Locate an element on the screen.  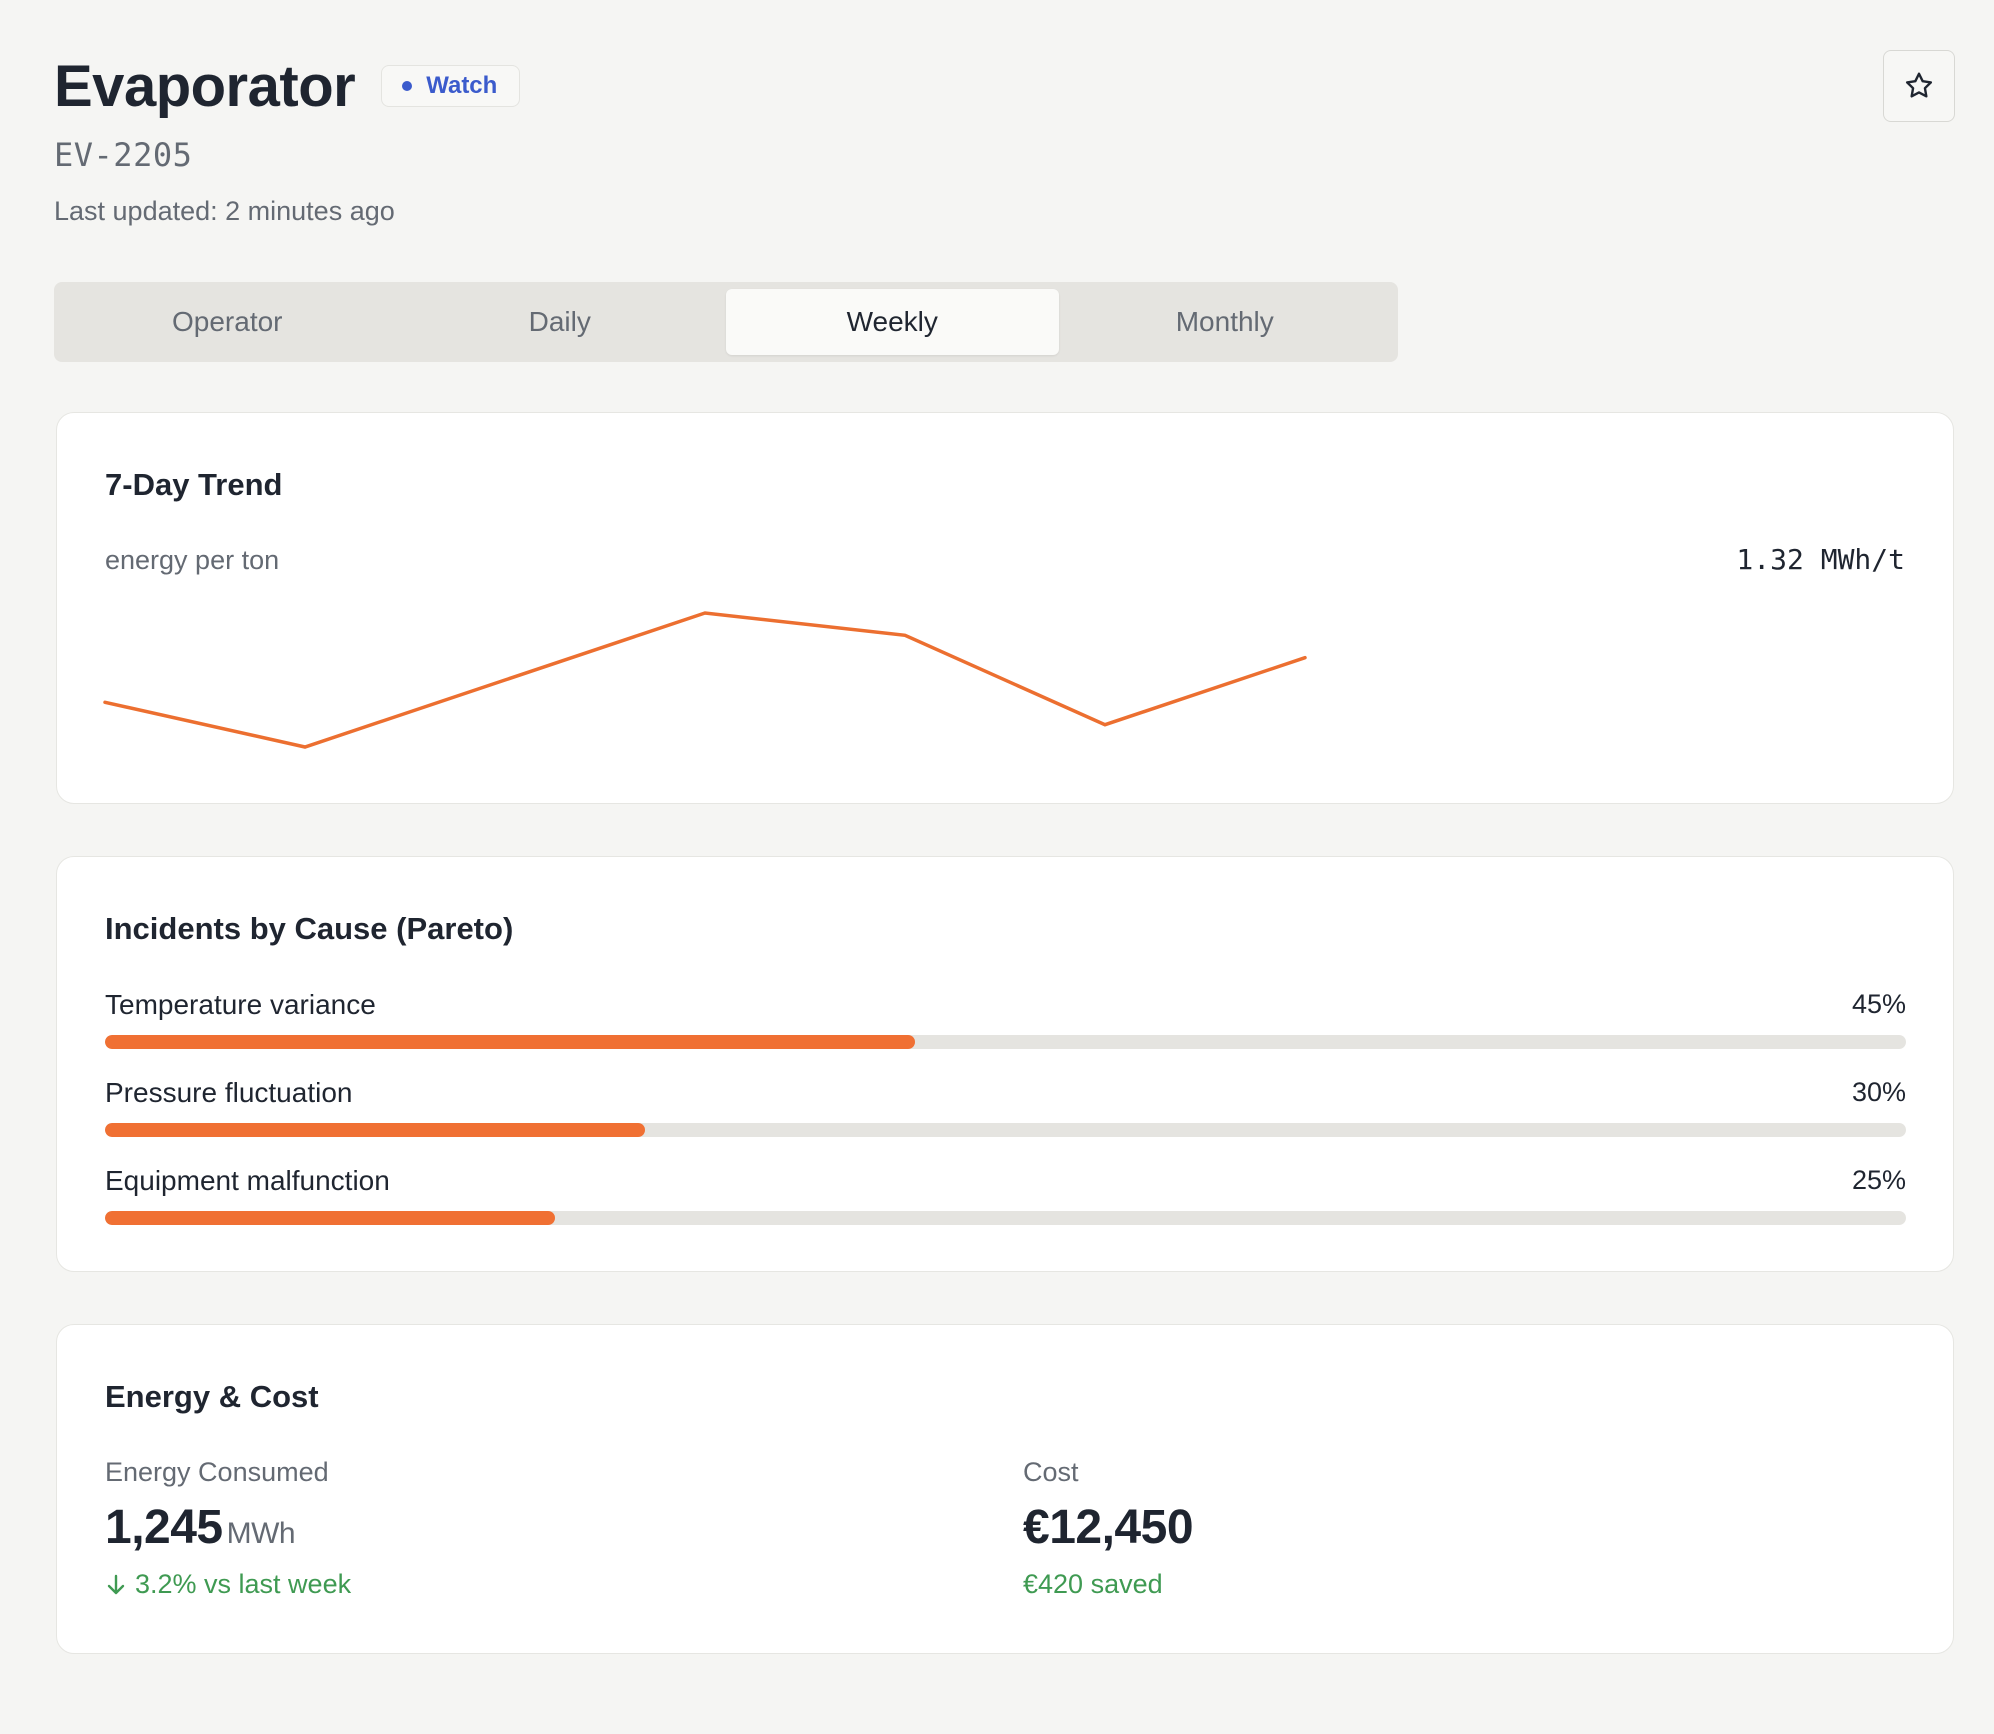
pareto-row-percent: 45% is located at coordinates (1878, 1004).